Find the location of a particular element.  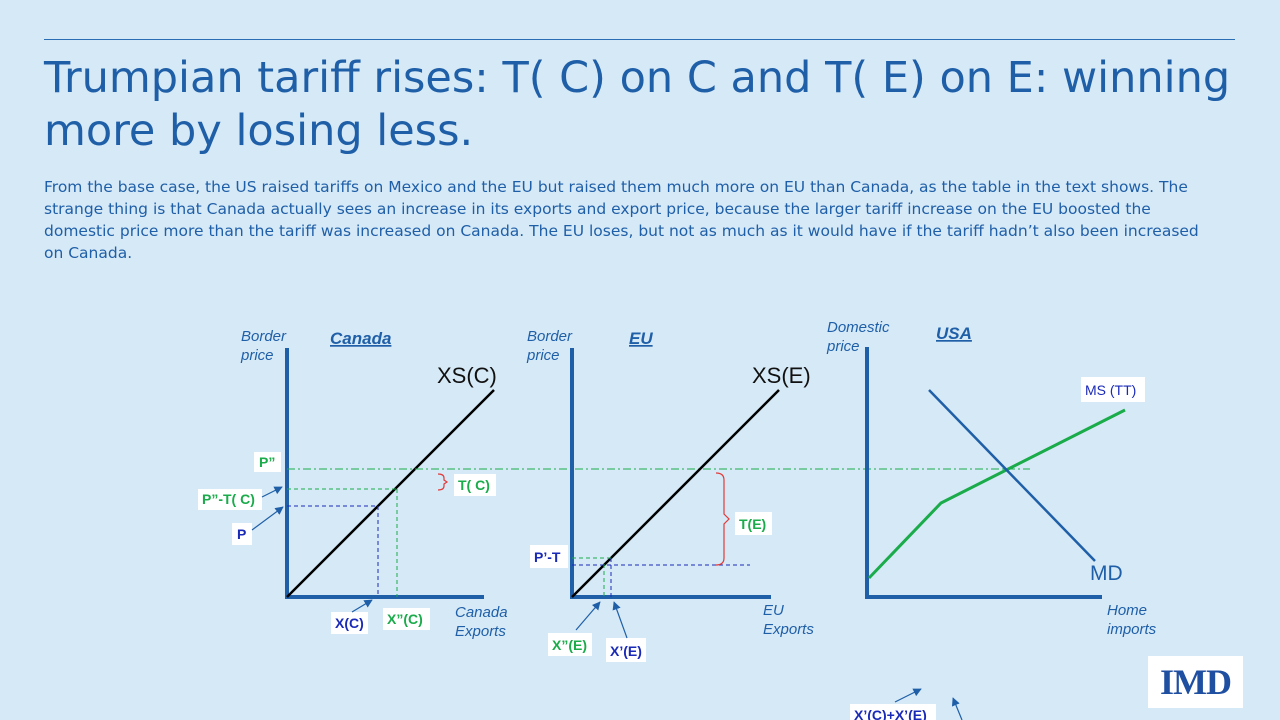

eu-arrow-x-double-e is located at coordinates (588, 616).